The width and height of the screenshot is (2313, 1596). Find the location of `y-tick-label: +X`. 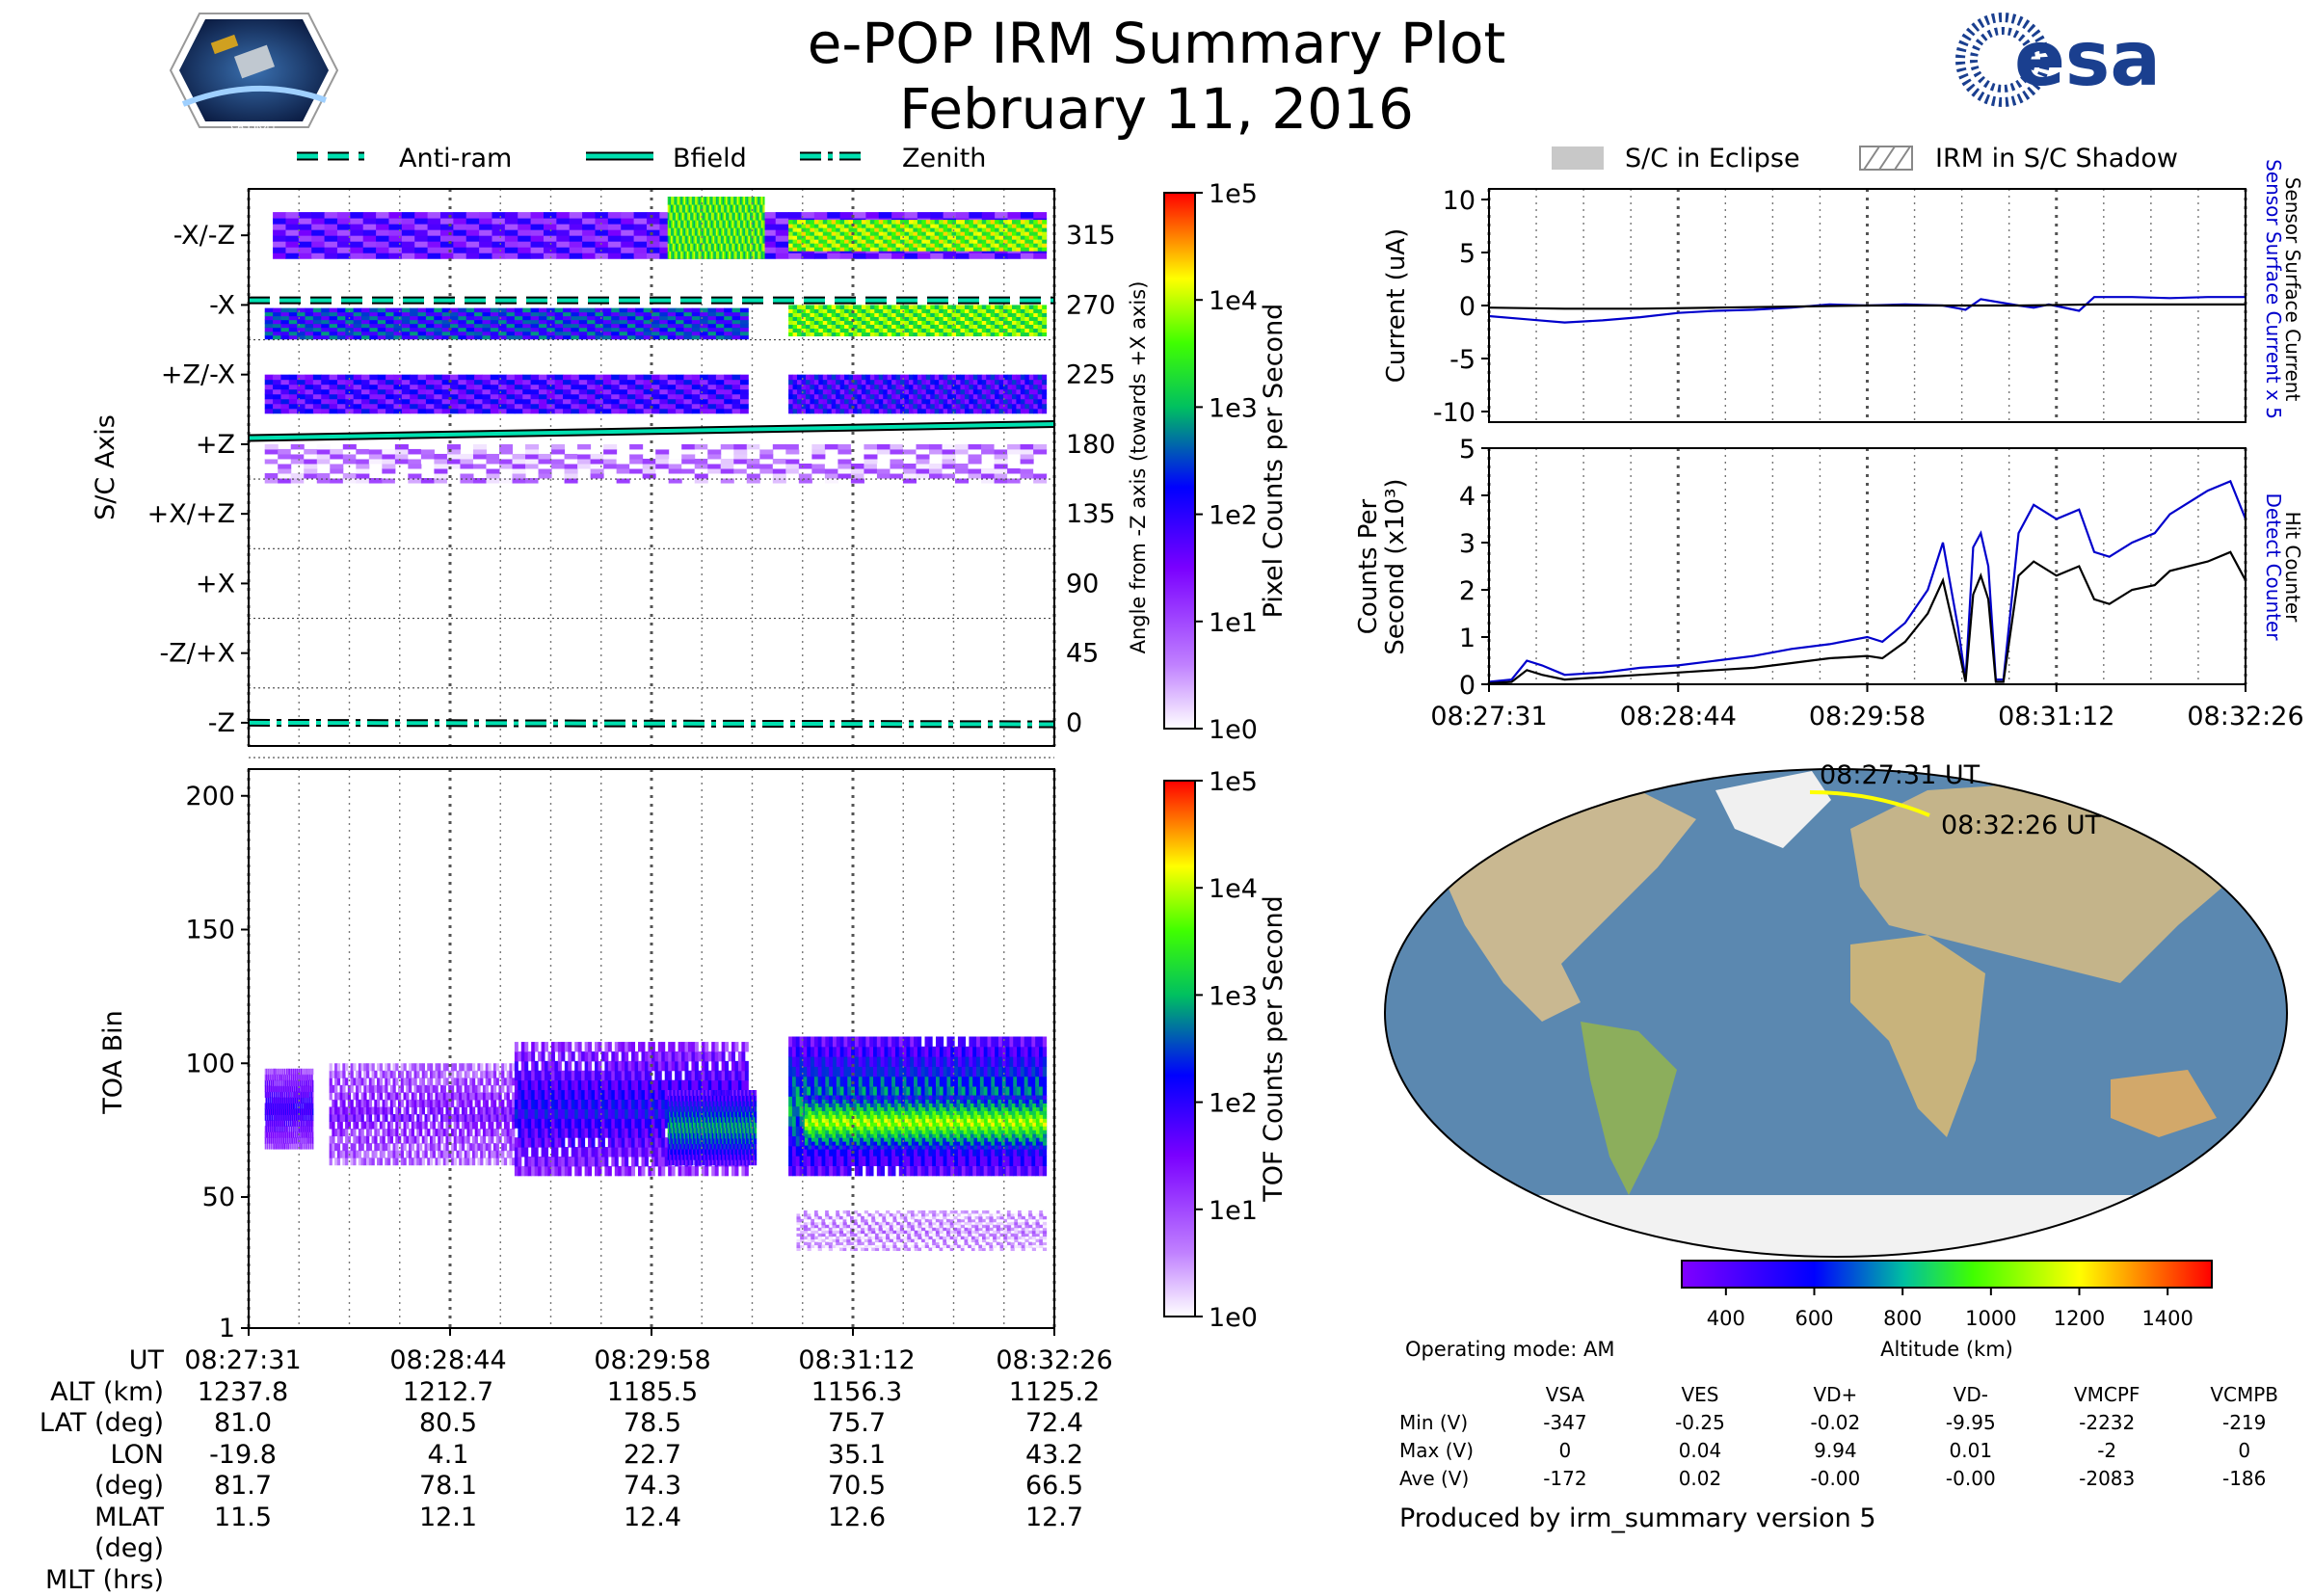

y-tick-label: +X is located at coordinates (216, 583).